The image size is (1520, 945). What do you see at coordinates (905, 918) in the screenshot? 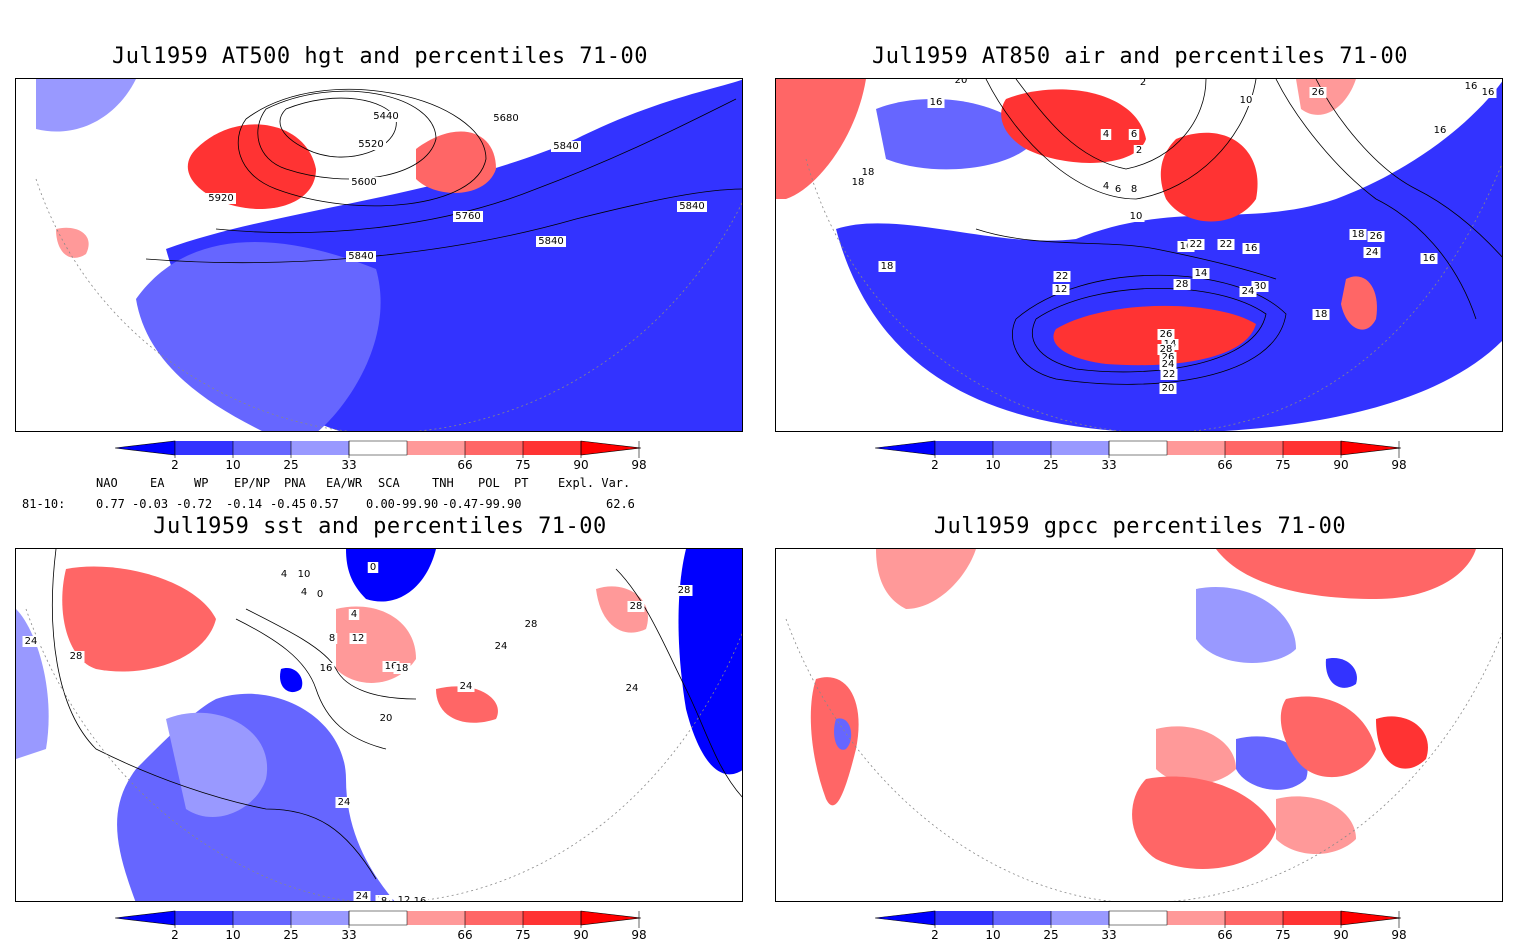
I see `colorbar-arrow-left` at bounding box center [905, 918].